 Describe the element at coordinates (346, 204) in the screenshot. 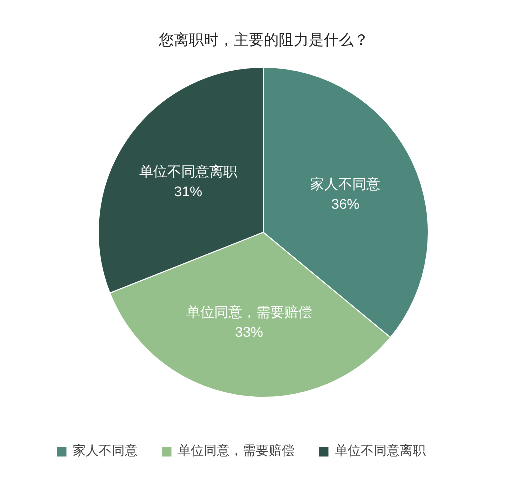

I see `data-label: 36%` at that location.